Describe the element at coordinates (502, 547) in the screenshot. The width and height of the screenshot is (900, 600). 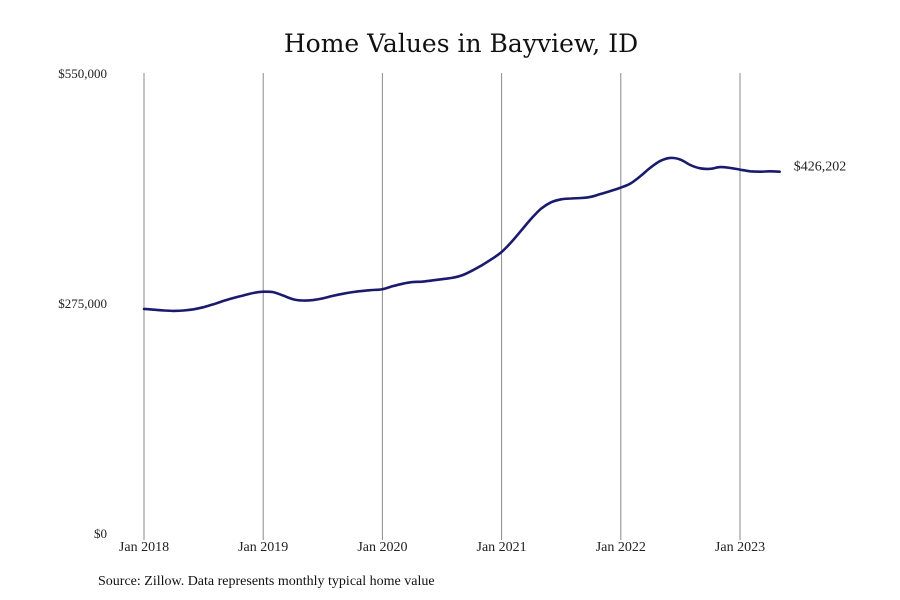
I see `x-tick-label: Jan 2021` at that location.